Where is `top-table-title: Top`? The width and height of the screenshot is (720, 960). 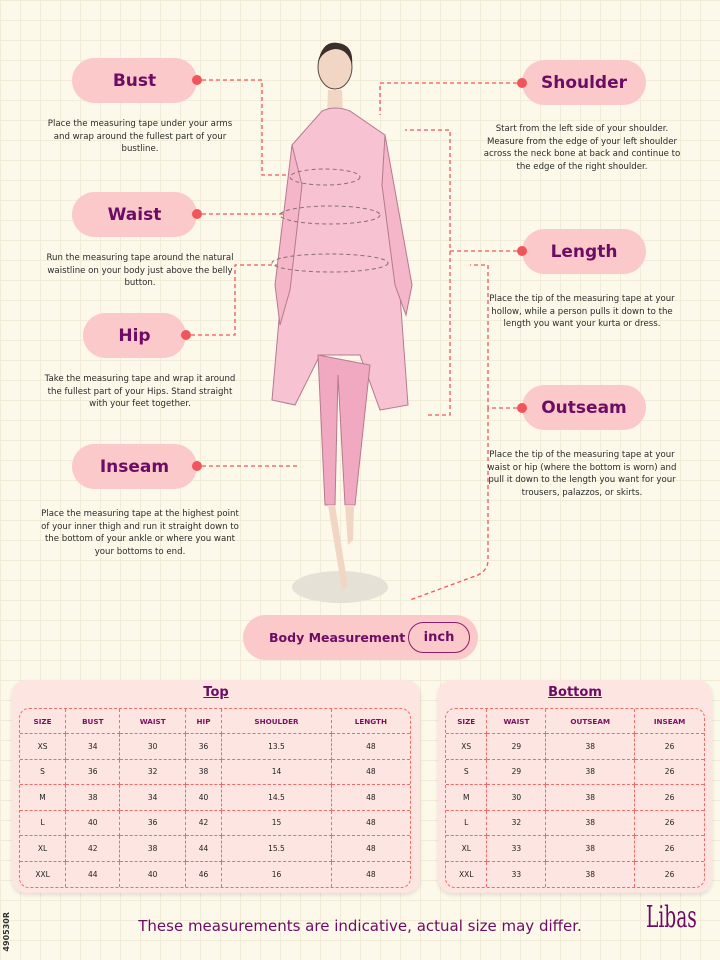 top-table-title: Top is located at coordinates (216, 692).